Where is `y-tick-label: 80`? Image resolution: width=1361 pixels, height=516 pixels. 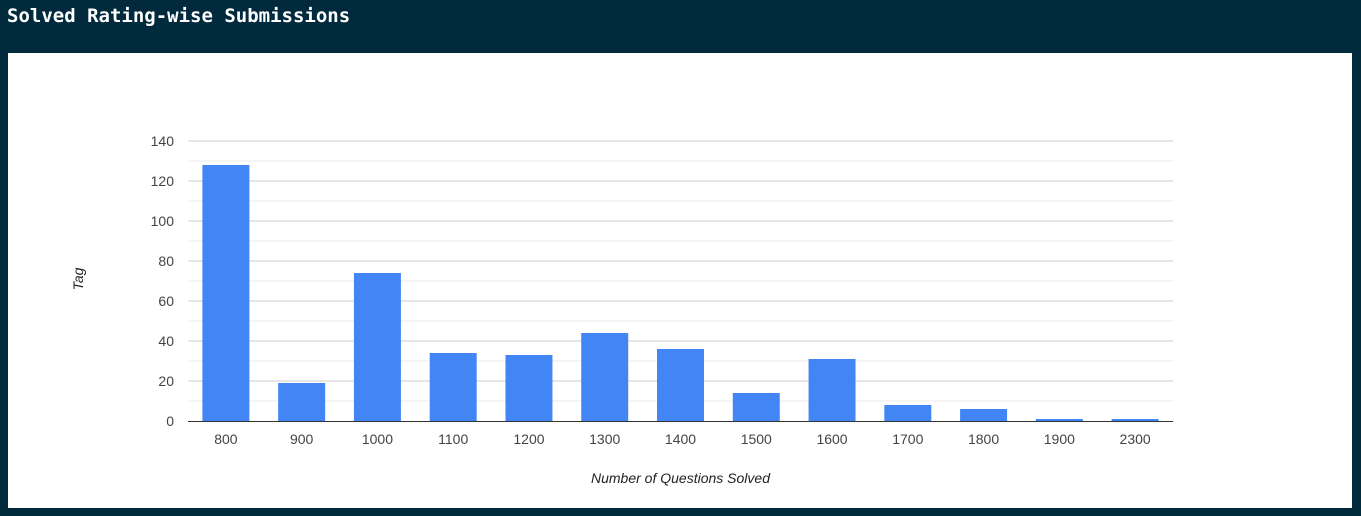 y-tick-label: 80 is located at coordinates (166, 261).